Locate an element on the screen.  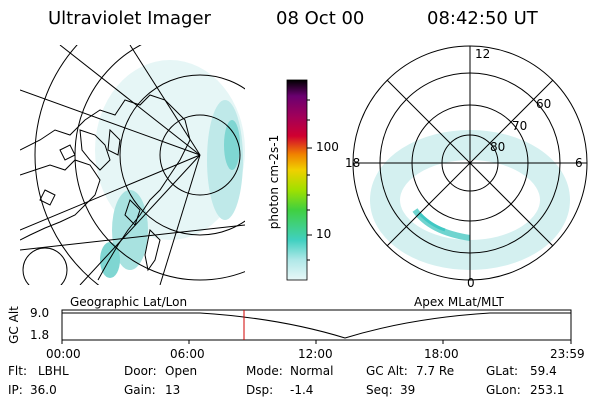
status-key: GLat: is located at coordinates (502, 371).